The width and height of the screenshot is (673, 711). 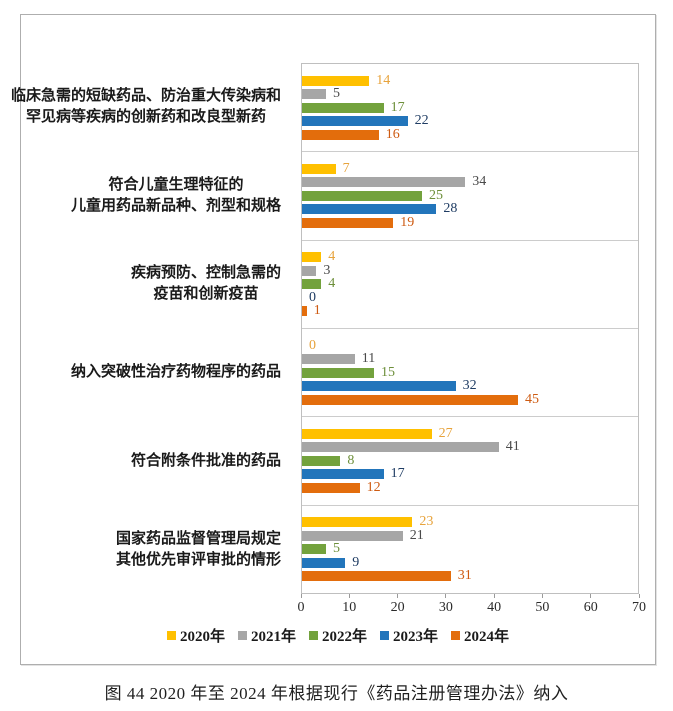 What do you see at coordinates (146, 107) in the screenshot?
I see `category-label: 临床急需的短缺药品、防治重大传染病和 罕见病等疾病的创新药和改良型新药` at bounding box center [146, 107].